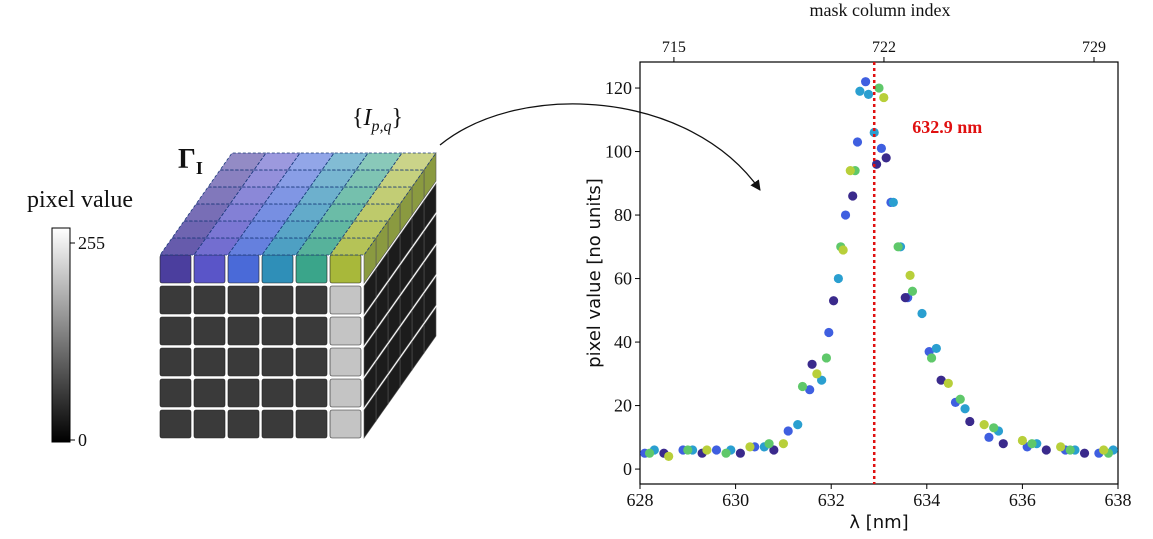 This screenshot has width=1153, height=539. I want to click on x2-tick-label: 715, so click(674, 47).